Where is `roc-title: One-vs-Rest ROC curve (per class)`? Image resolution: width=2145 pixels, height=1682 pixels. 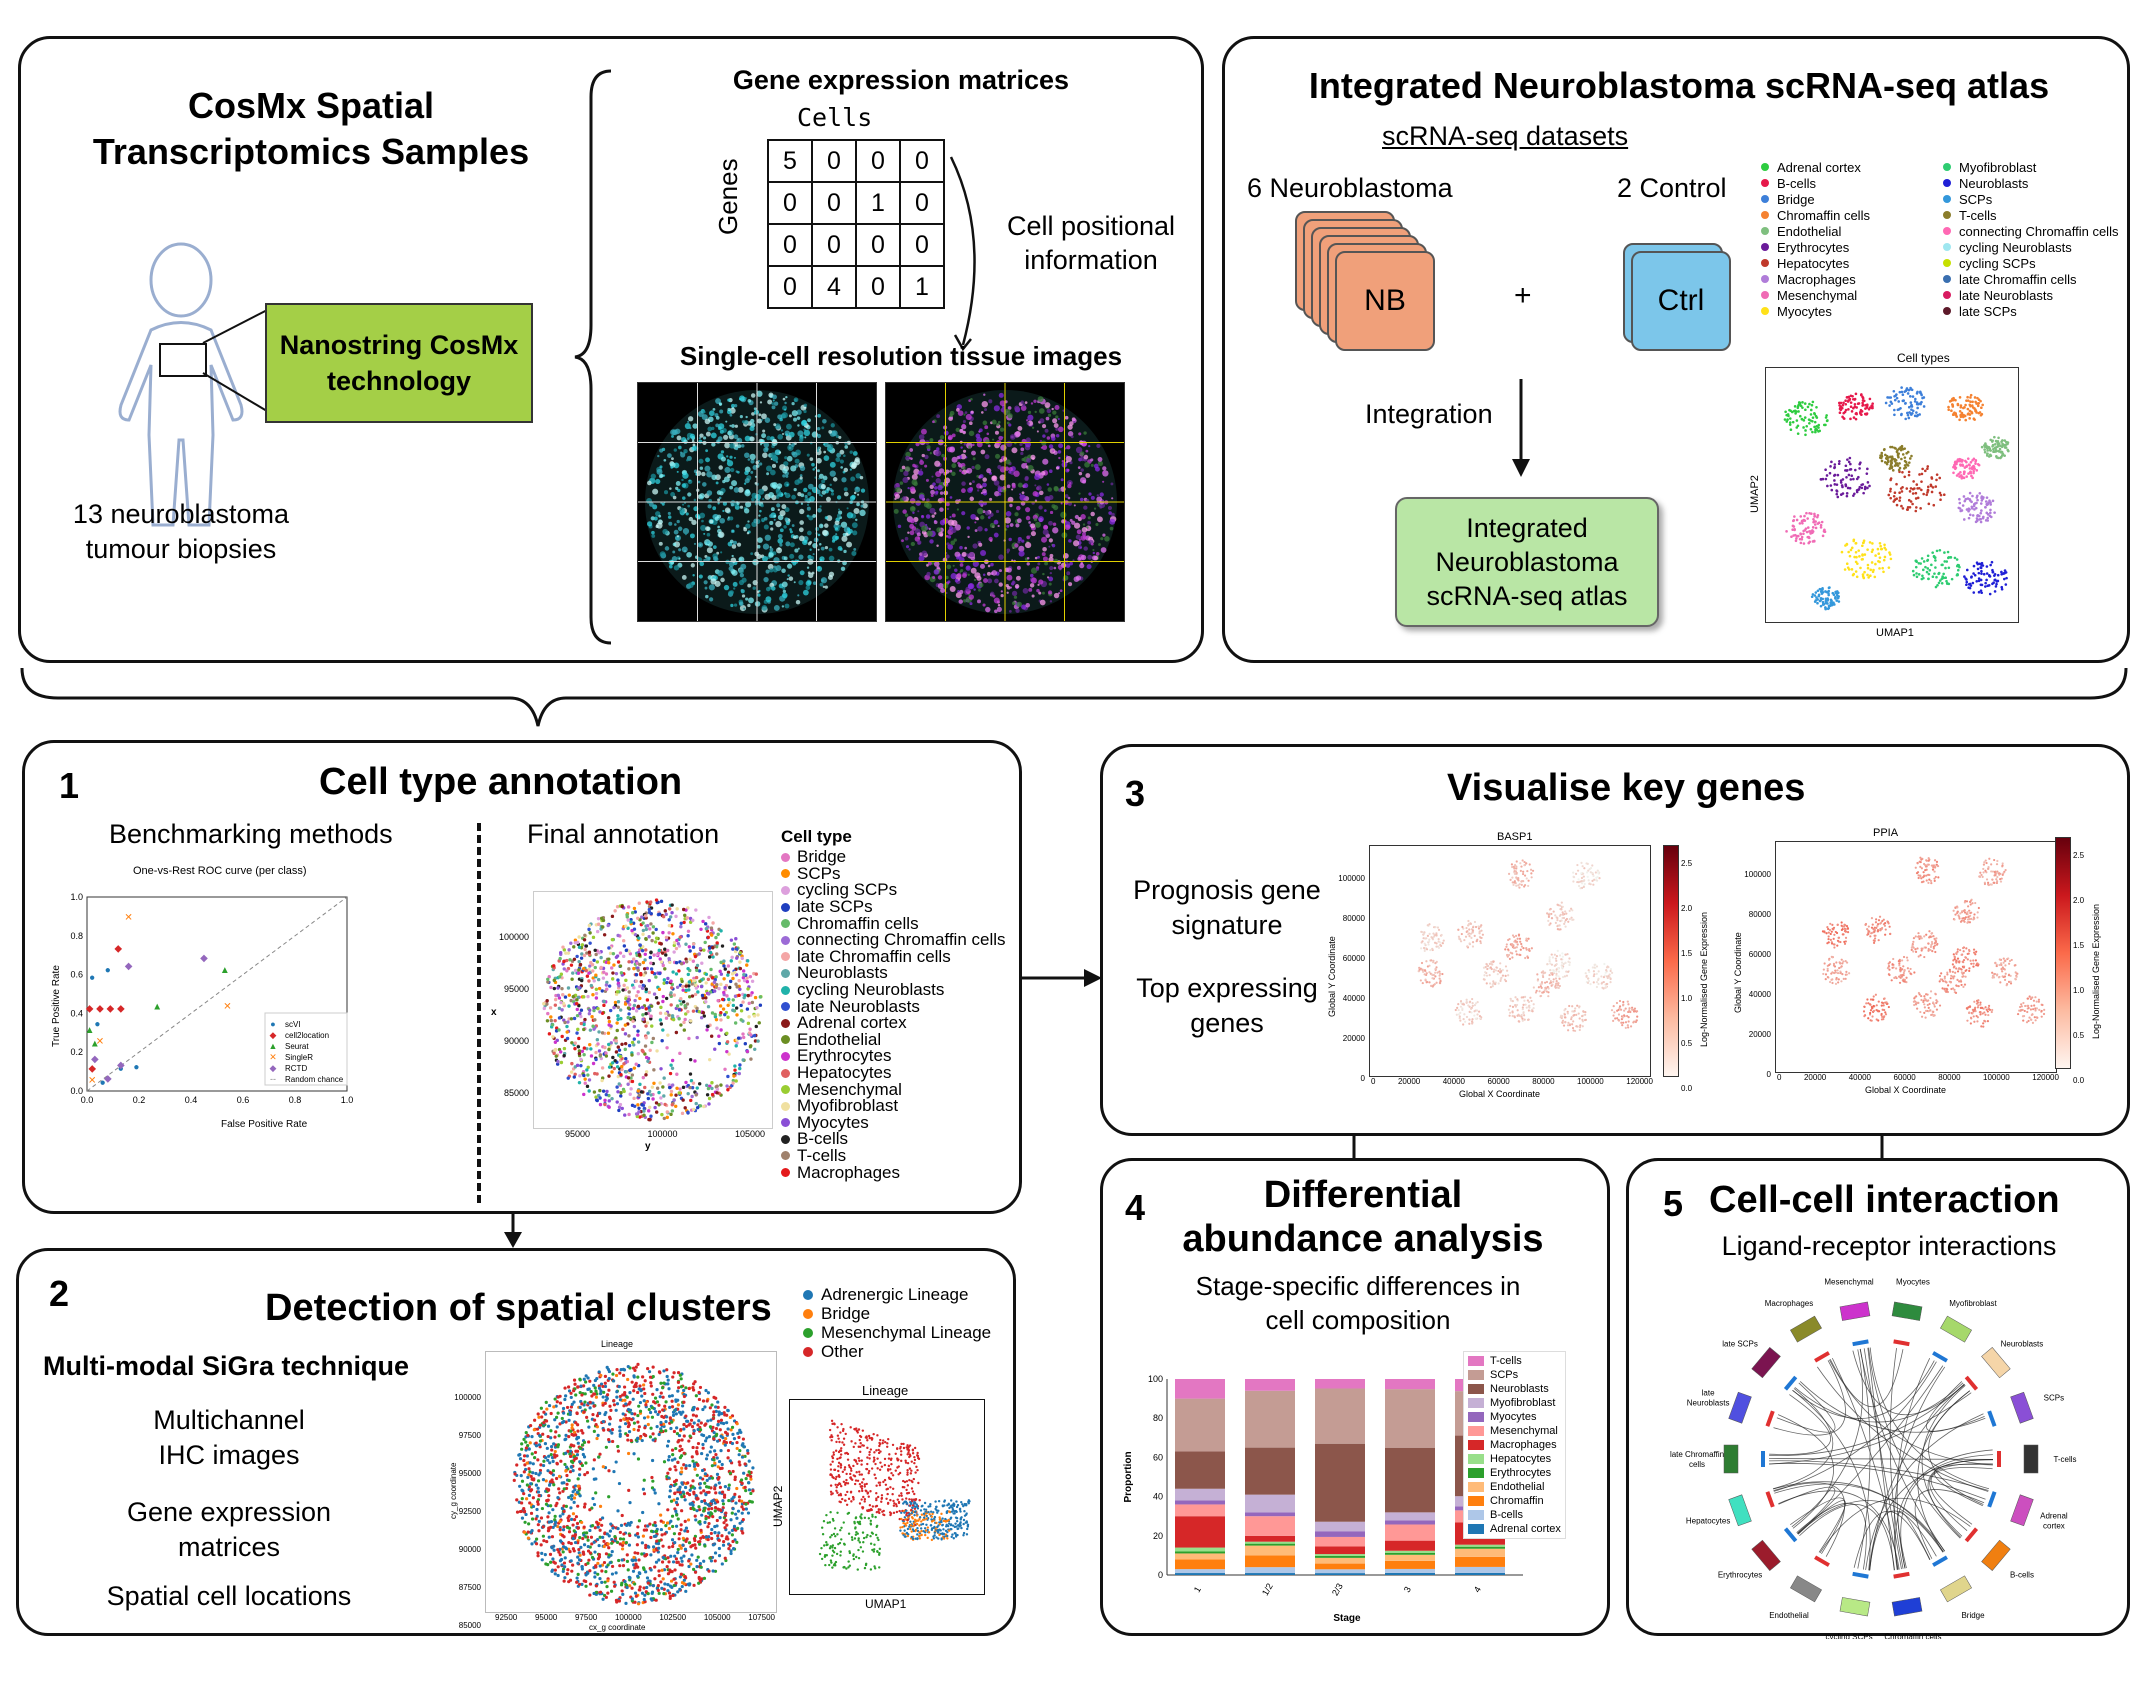
roc-title: One-vs-Rest ROC curve (per class) is located at coordinates (220, 871).